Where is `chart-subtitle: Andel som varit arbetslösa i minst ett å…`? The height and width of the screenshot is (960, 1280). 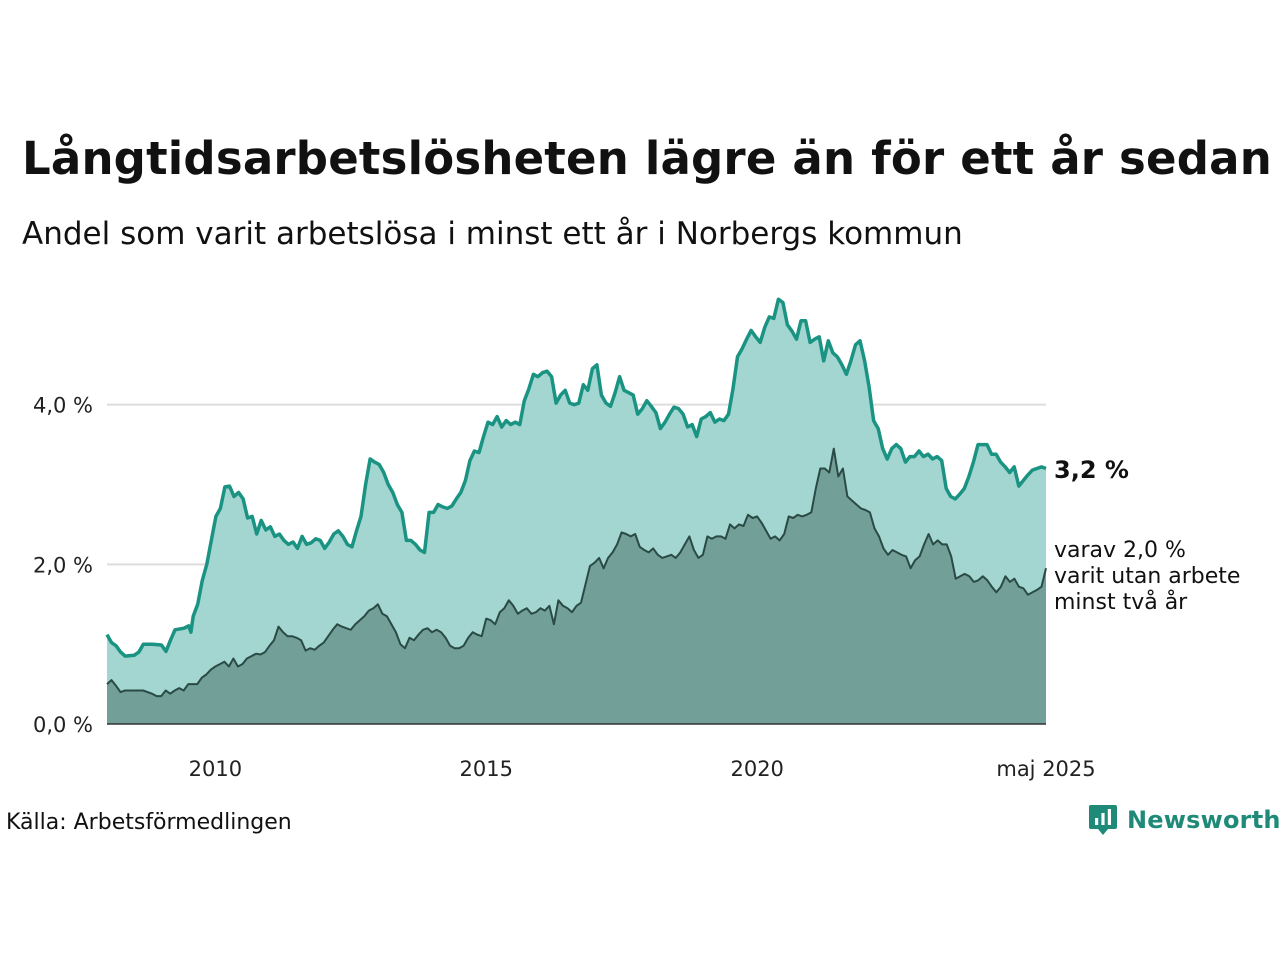 chart-subtitle: Andel som varit arbetslösa i minst ett å… is located at coordinates (492, 234).